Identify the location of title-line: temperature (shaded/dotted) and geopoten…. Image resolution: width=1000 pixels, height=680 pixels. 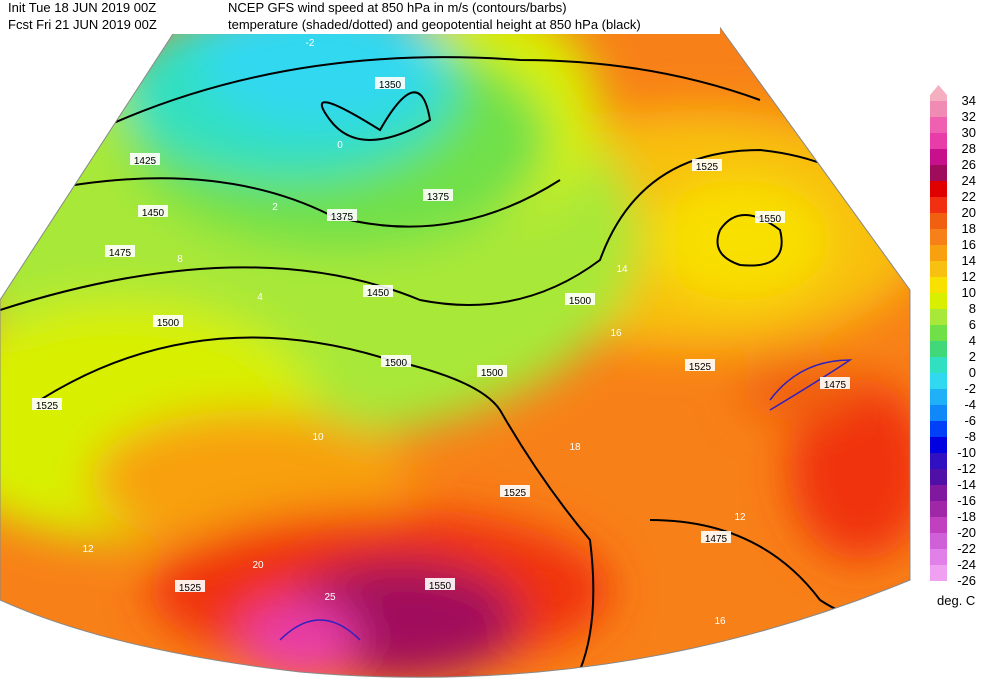
(434, 24).